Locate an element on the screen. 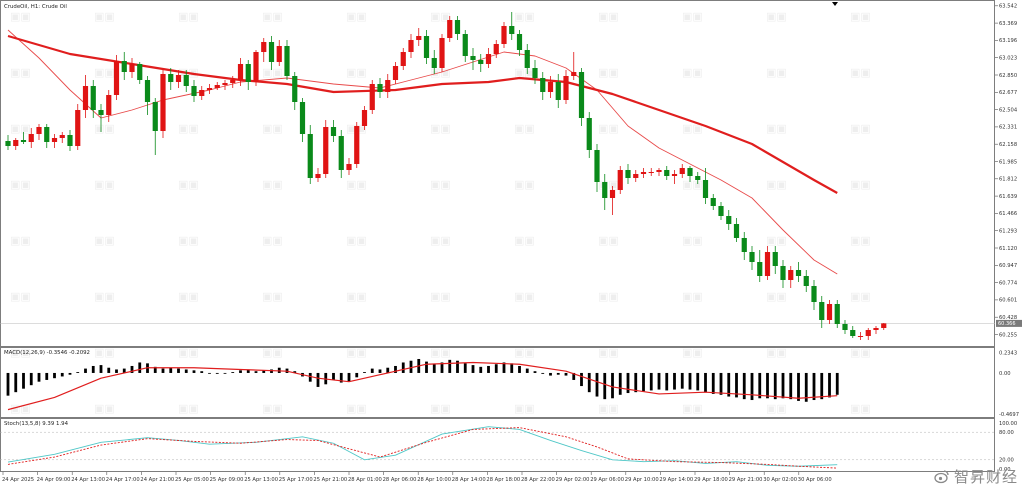 Image resolution: width=1024 pixels, height=494 pixels. time-tick-label: 29 Apr 10:00 is located at coordinates (642, 480).